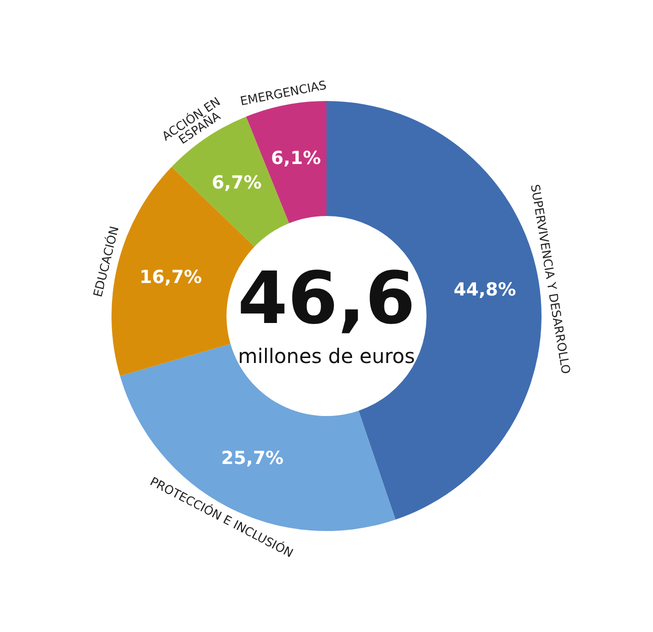  I want to click on data-label: 44,8%, so click(485, 289).